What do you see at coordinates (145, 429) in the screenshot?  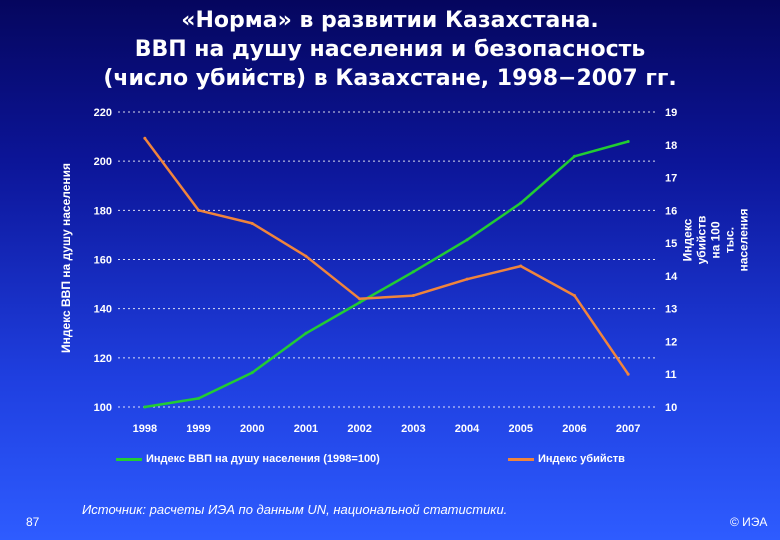 I see `x-tick-label: 1998` at bounding box center [145, 429].